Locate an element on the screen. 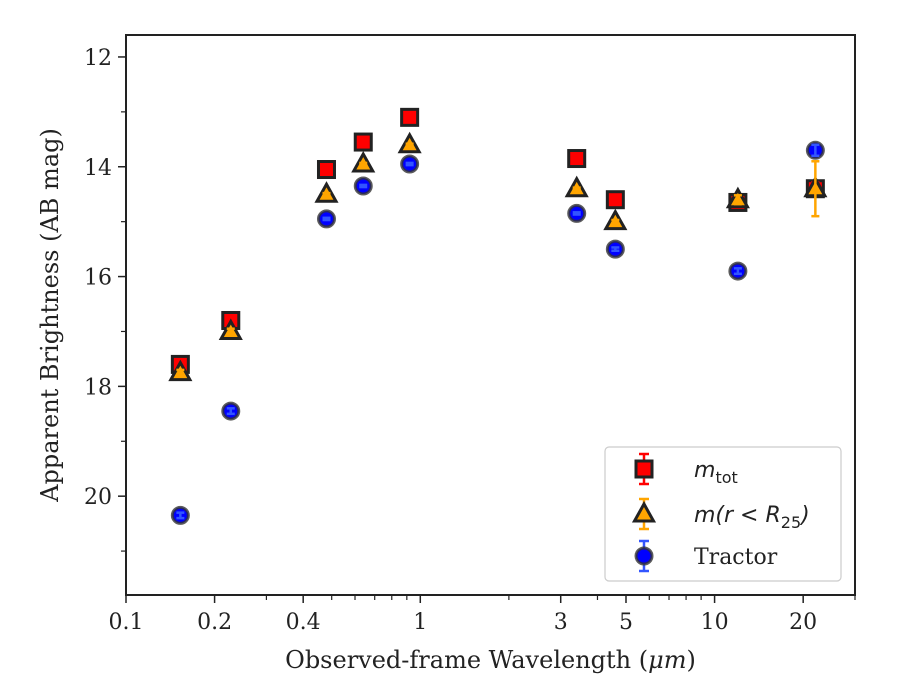 The height and width of the screenshot is (700, 900). legend-label: Tractor is located at coordinates (736, 557).